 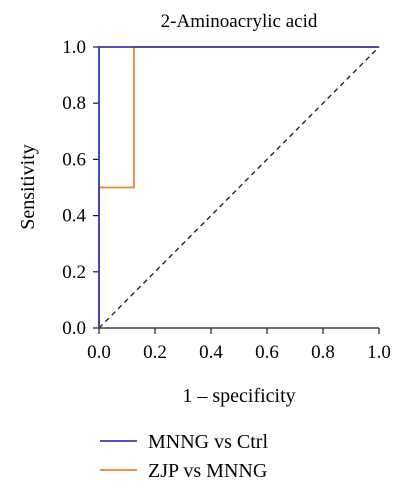 I want to click on x-tick-label: 0.0, so click(x=99, y=352).